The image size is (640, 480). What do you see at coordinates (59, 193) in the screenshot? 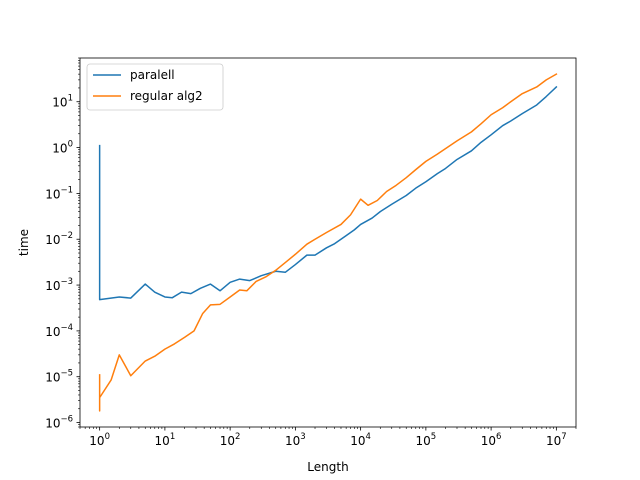
I see `y-tick-label: 10⁻¹` at bounding box center [59, 193].